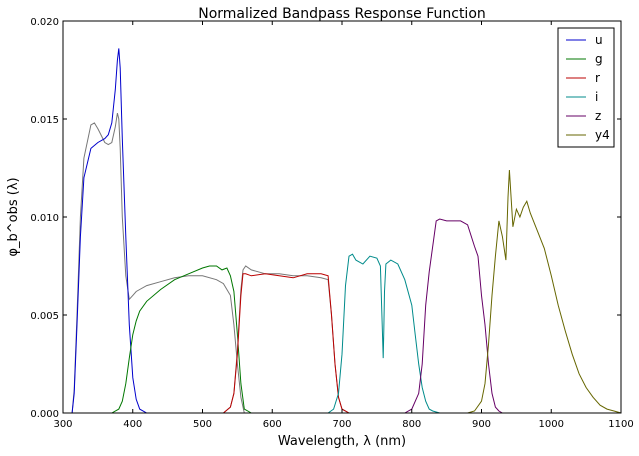 This screenshot has width=639, height=456. Describe the element at coordinates (602, 135) in the screenshot. I see `legend-label-y4: y4` at that location.